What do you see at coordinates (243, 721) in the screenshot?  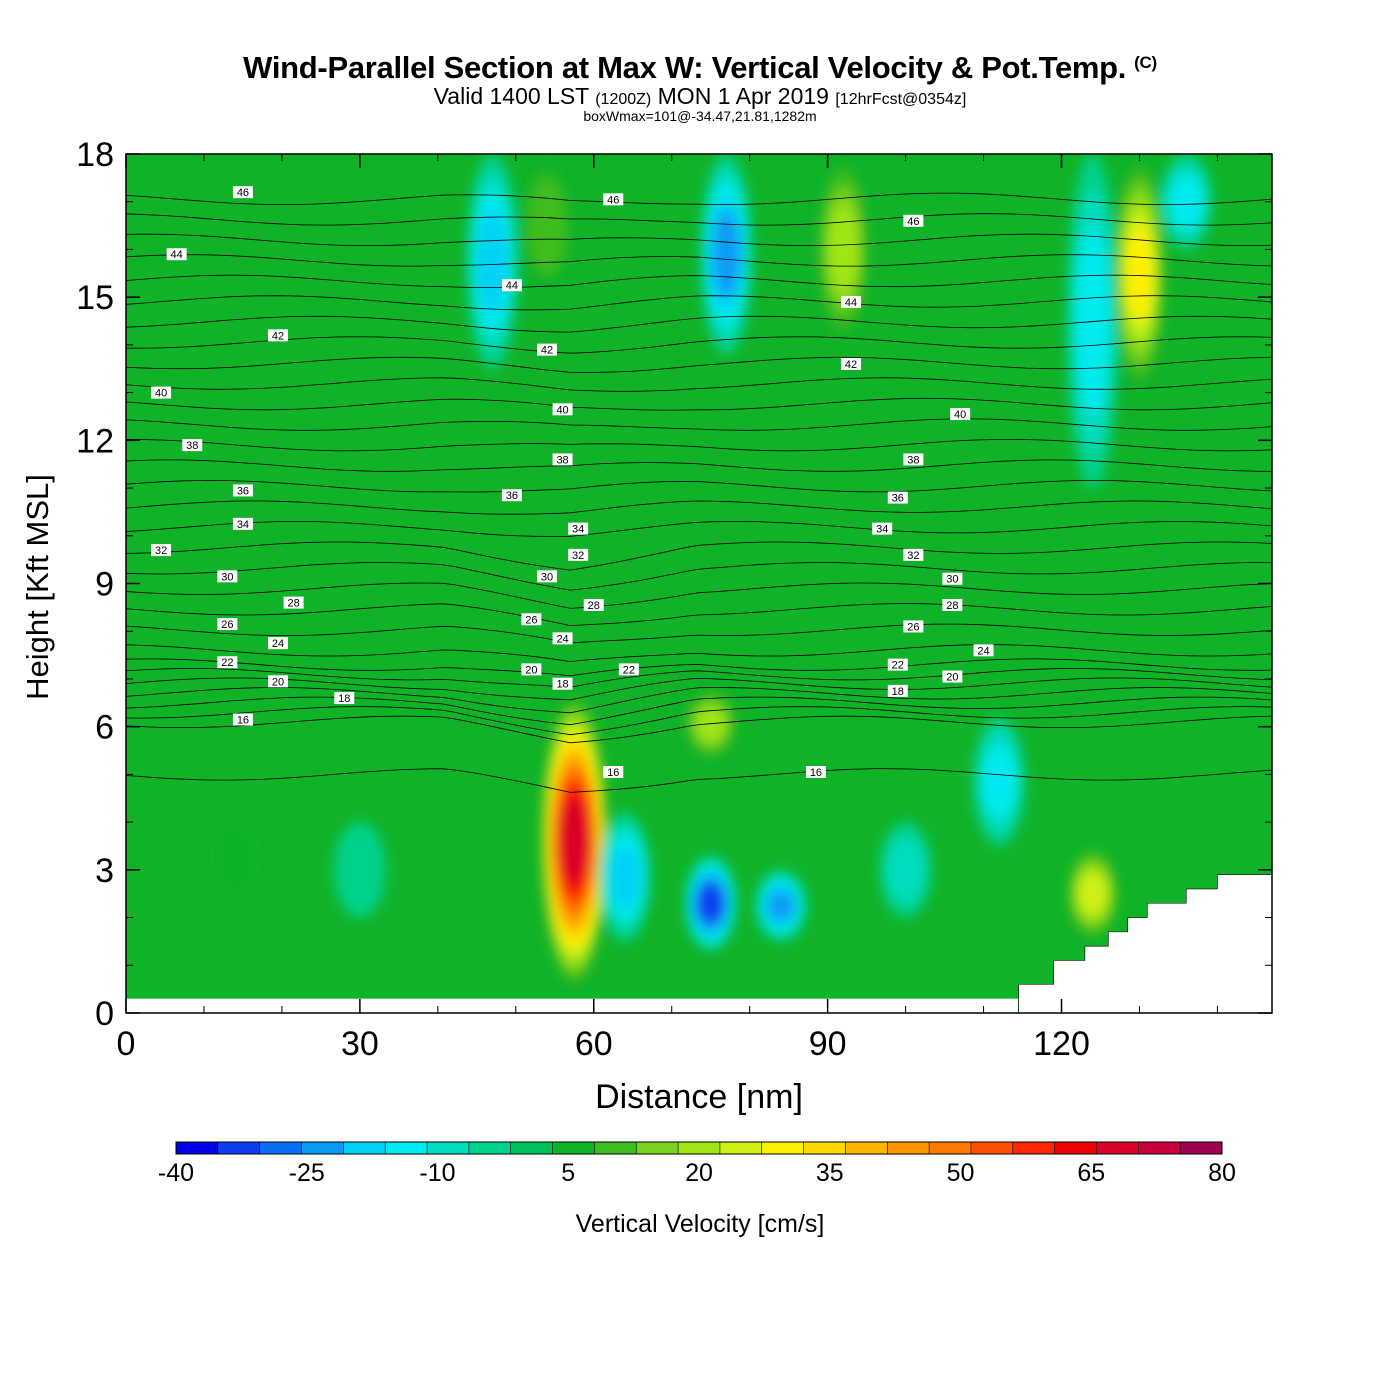 I see `svg-text: 16` at bounding box center [243, 721].